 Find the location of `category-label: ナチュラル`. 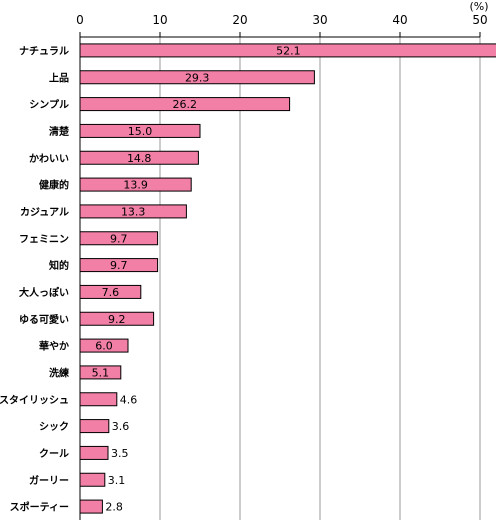

category-label: ナチュラル is located at coordinates (44, 51).